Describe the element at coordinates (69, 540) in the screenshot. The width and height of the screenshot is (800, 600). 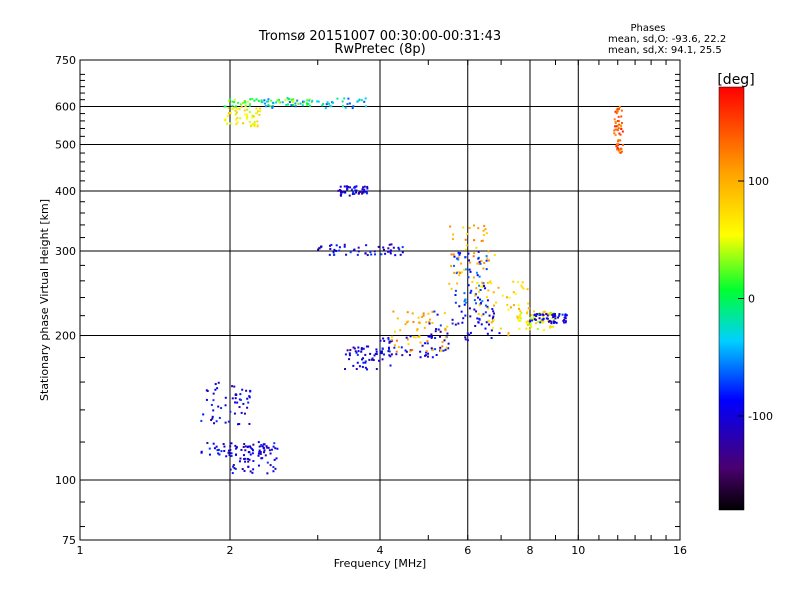
I see `y-tick-label: 75` at that location.